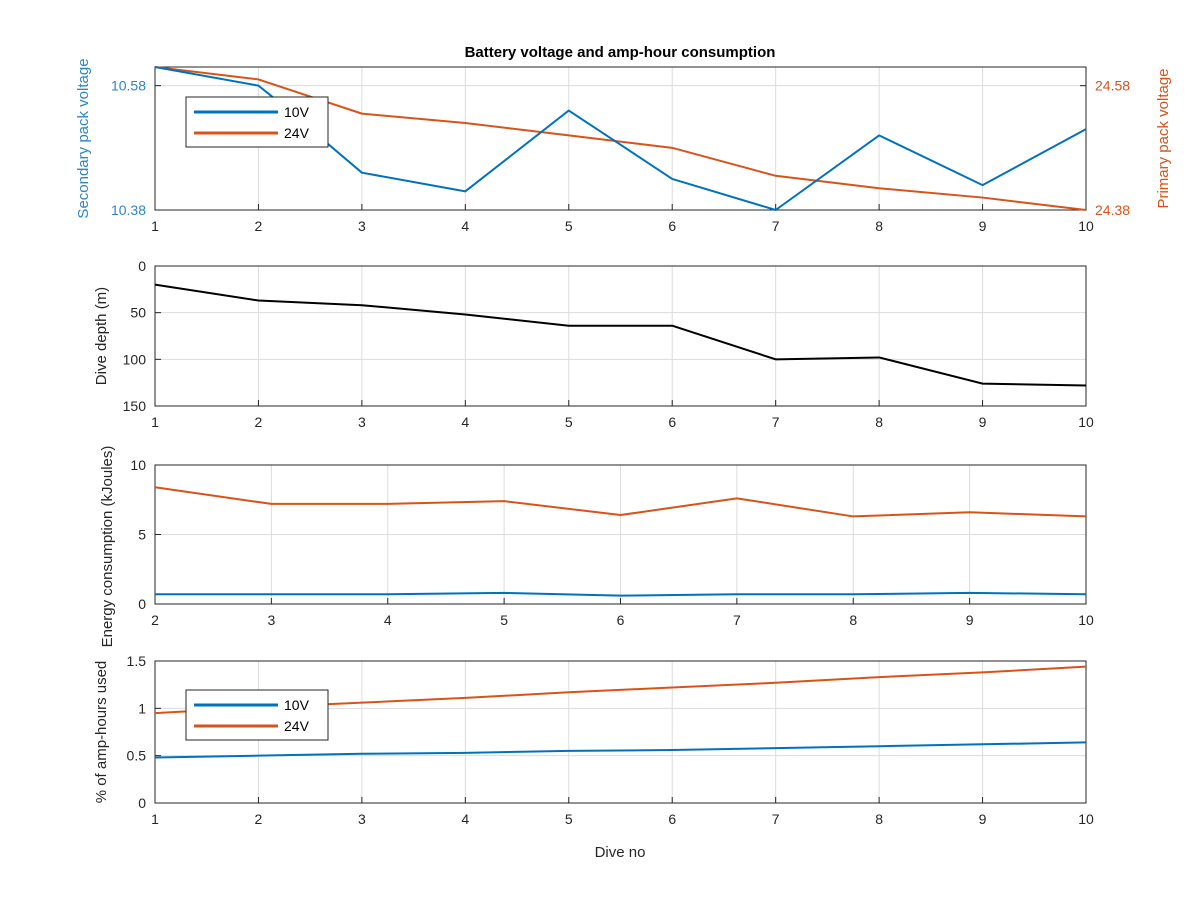  I want to click on right-y-tick-label: 24.38, so click(1112, 210).